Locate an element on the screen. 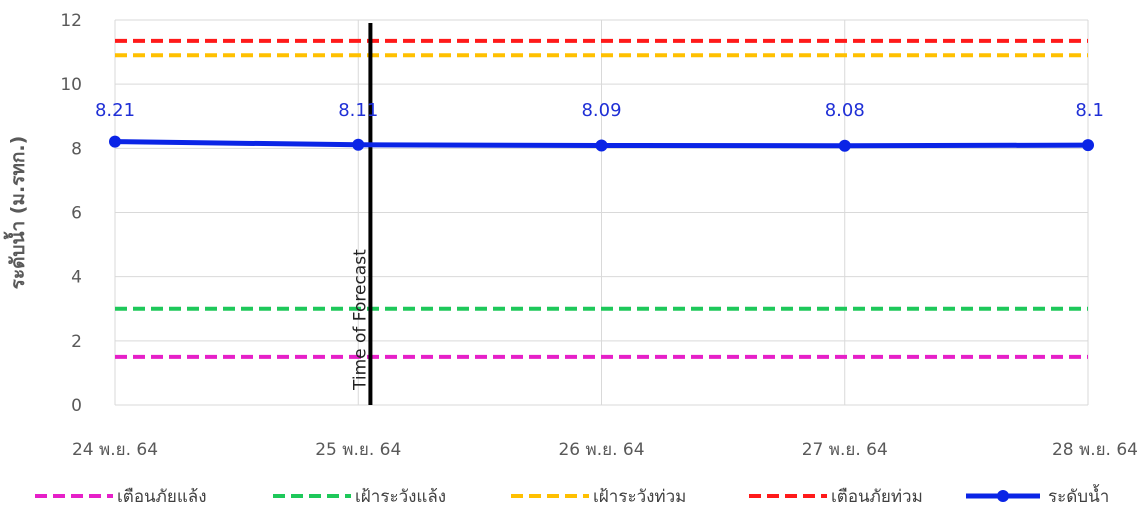  y-tick-label: 6 is located at coordinates (76, 214).